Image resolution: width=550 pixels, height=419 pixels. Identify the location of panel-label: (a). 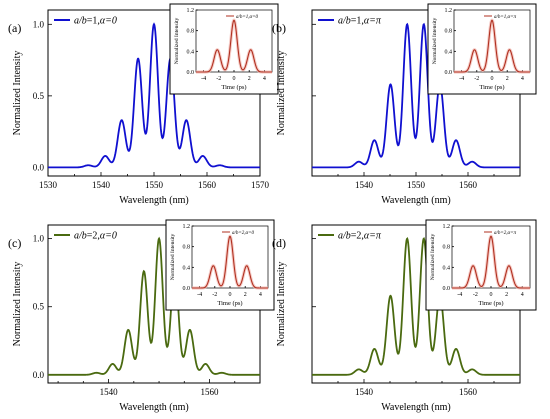
(14, 28).